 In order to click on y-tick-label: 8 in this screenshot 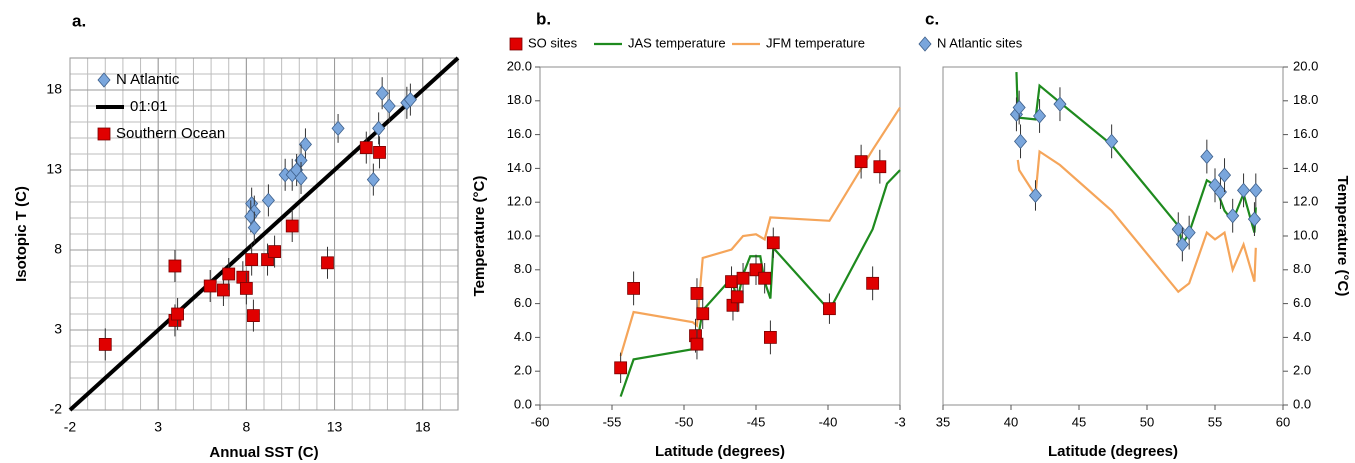, I will do `click(58, 249)`.